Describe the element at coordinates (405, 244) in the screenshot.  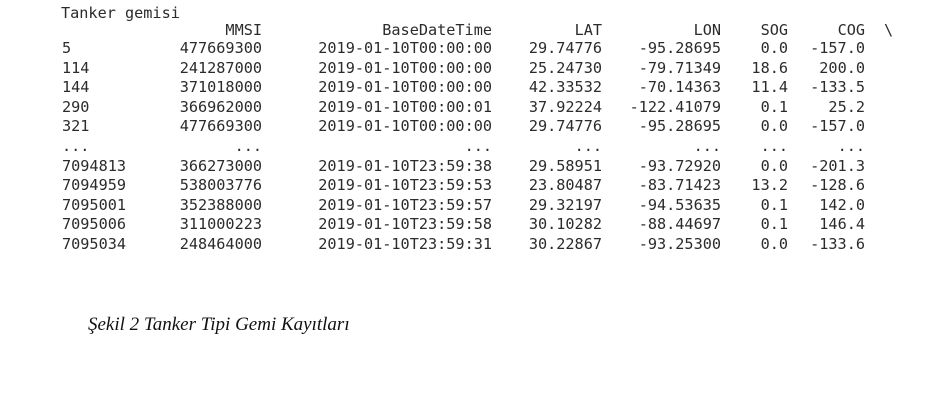
I see `cell-basedatetime: 2019-01-10T23:59:31` at that location.